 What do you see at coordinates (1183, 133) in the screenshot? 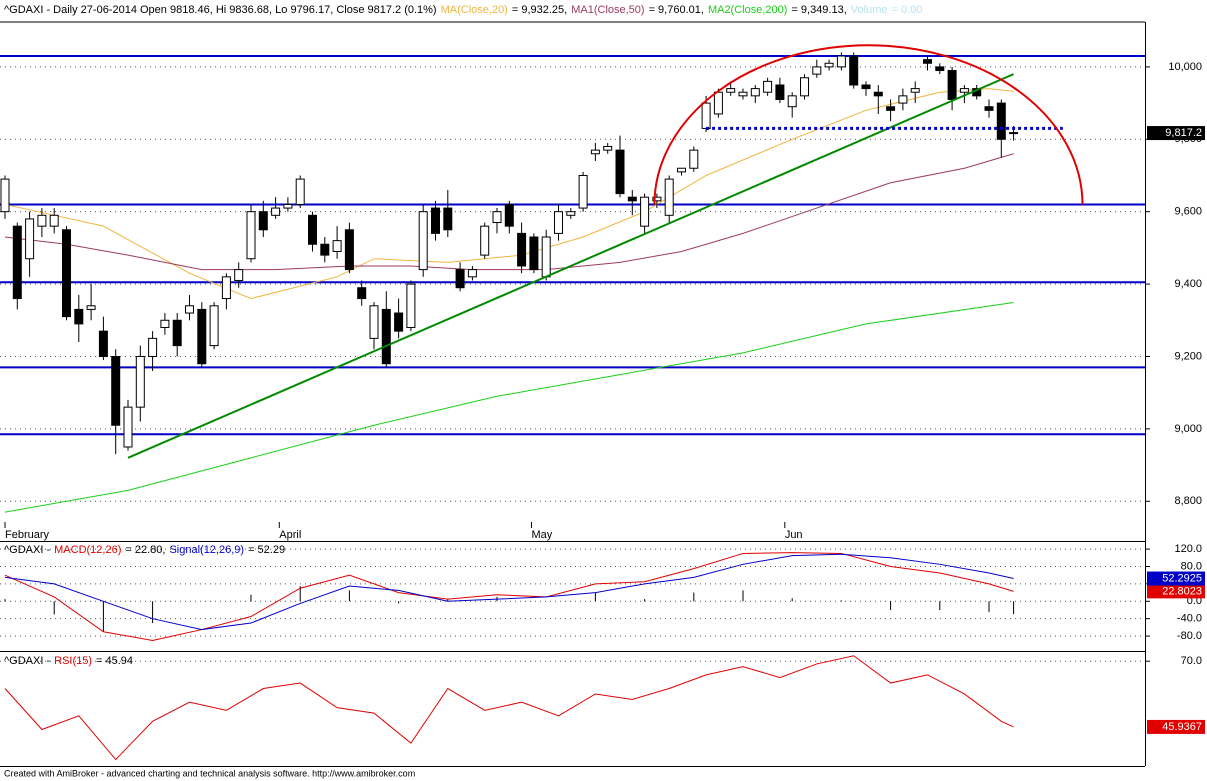
I see `value-box-label: 9,817.2` at bounding box center [1183, 133].